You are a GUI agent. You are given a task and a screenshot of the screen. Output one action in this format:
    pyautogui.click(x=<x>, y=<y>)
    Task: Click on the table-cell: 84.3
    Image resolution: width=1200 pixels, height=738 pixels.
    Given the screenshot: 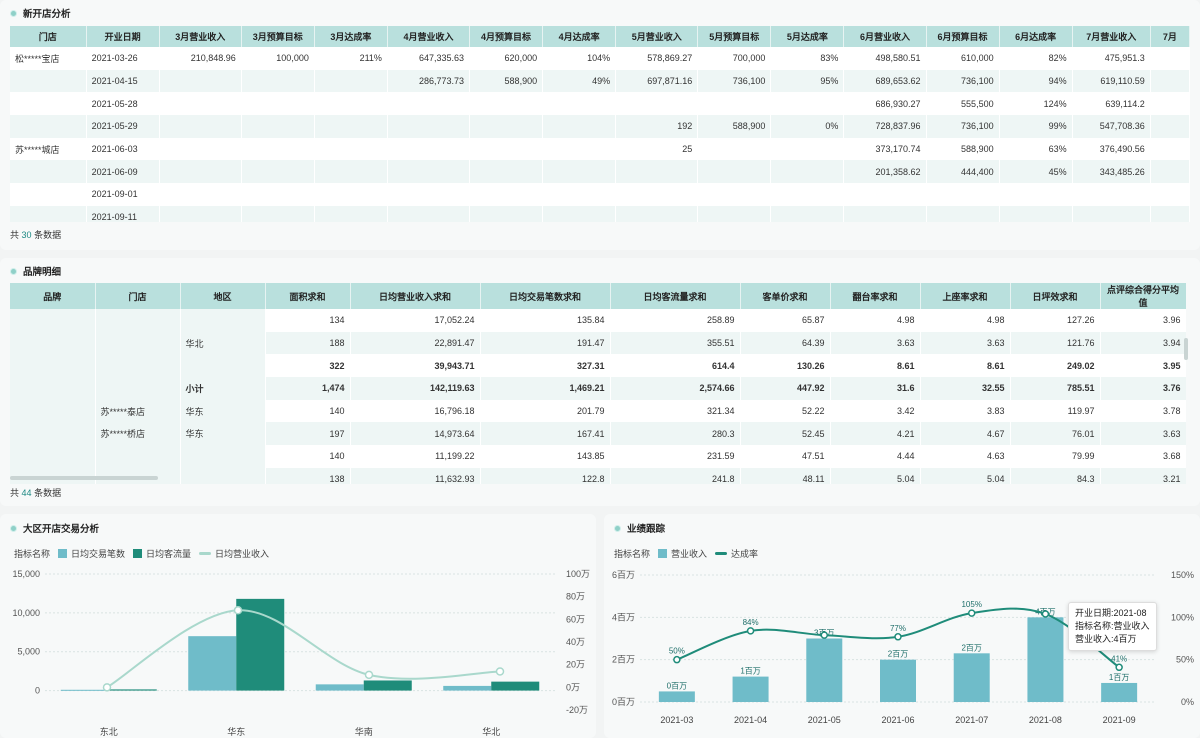 What is the action you would take?
    pyautogui.click(x=1055, y=475)
    